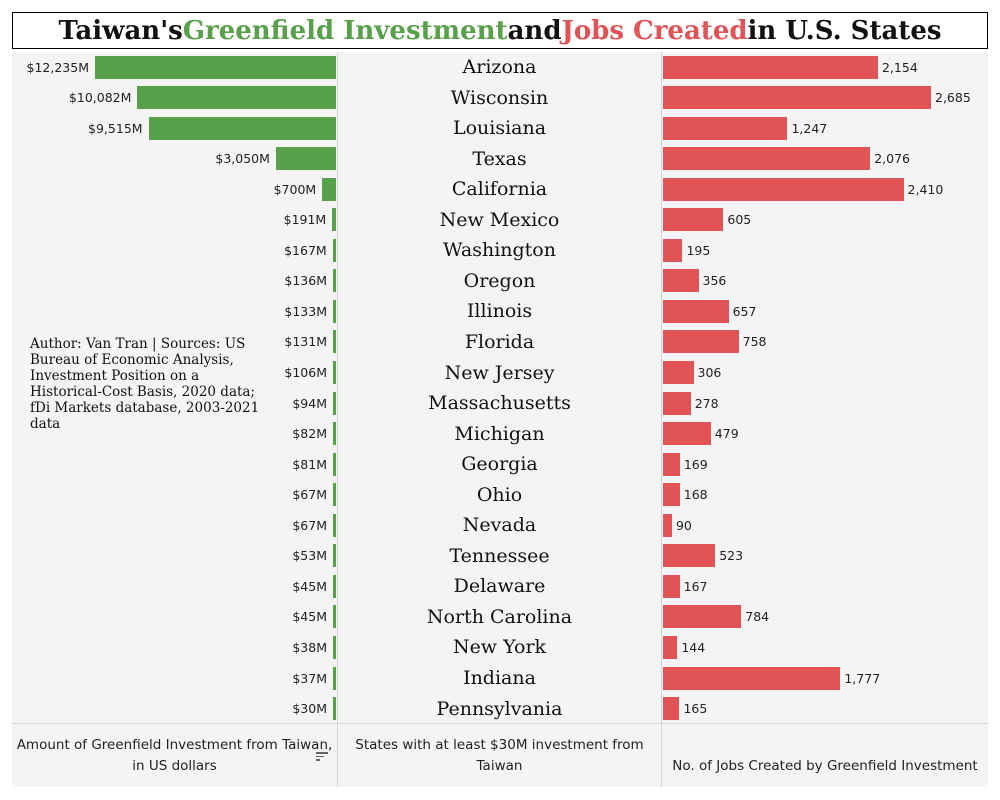  What do you see at coordinates (654, 30) in the screenshot?
I see `title-part-jobs: Jobs Created` at bounding box center [654, 30].